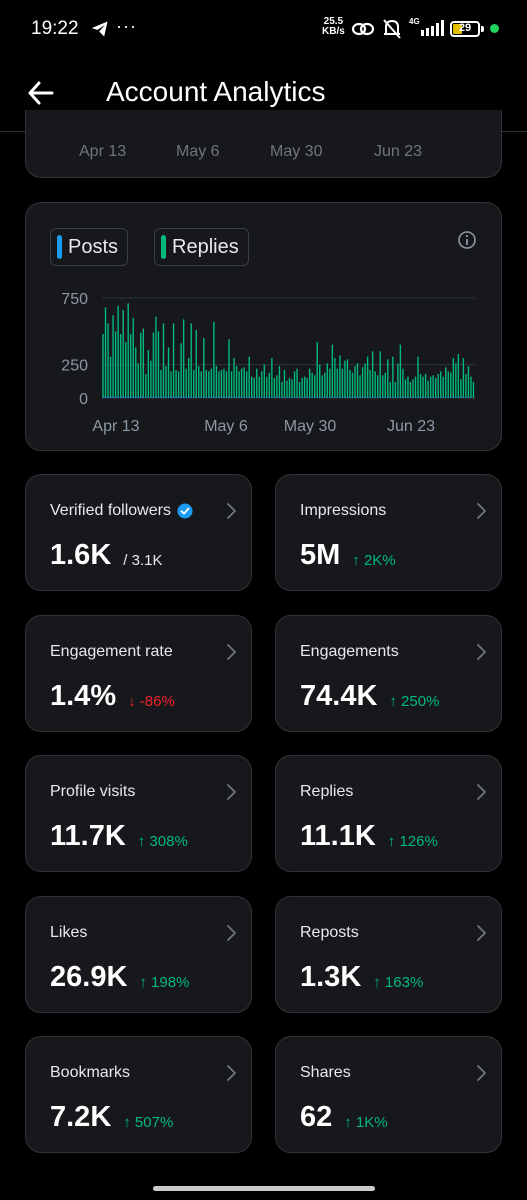 The image size is (527, 1200). What do you see at coordinates (264, 1188) in the screenshot?
I see `home-indicator` at bounding box center [264, 1188].